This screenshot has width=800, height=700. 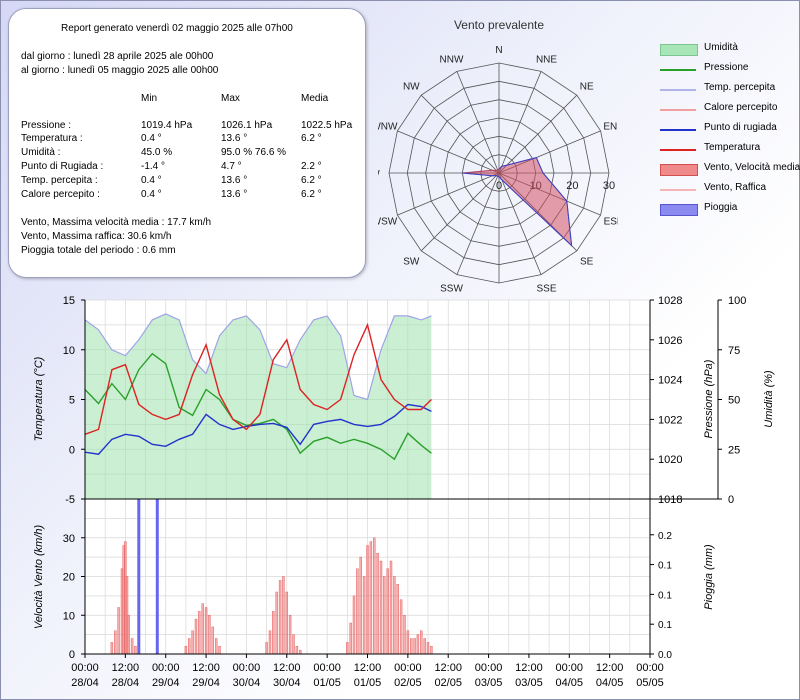 I want to click on row-max: 13.6 °, so click(x=234, y=180).